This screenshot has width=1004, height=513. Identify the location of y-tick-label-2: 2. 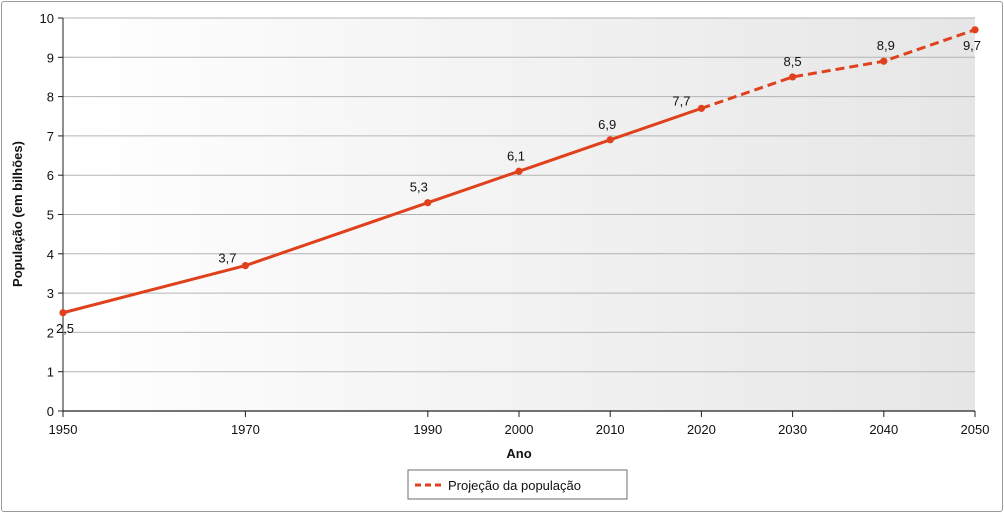
(50, 332).